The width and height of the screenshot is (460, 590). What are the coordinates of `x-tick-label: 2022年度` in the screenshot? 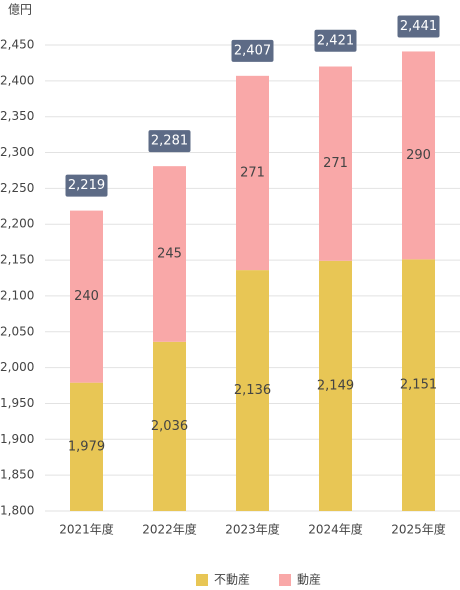 It's located at (169, 529).